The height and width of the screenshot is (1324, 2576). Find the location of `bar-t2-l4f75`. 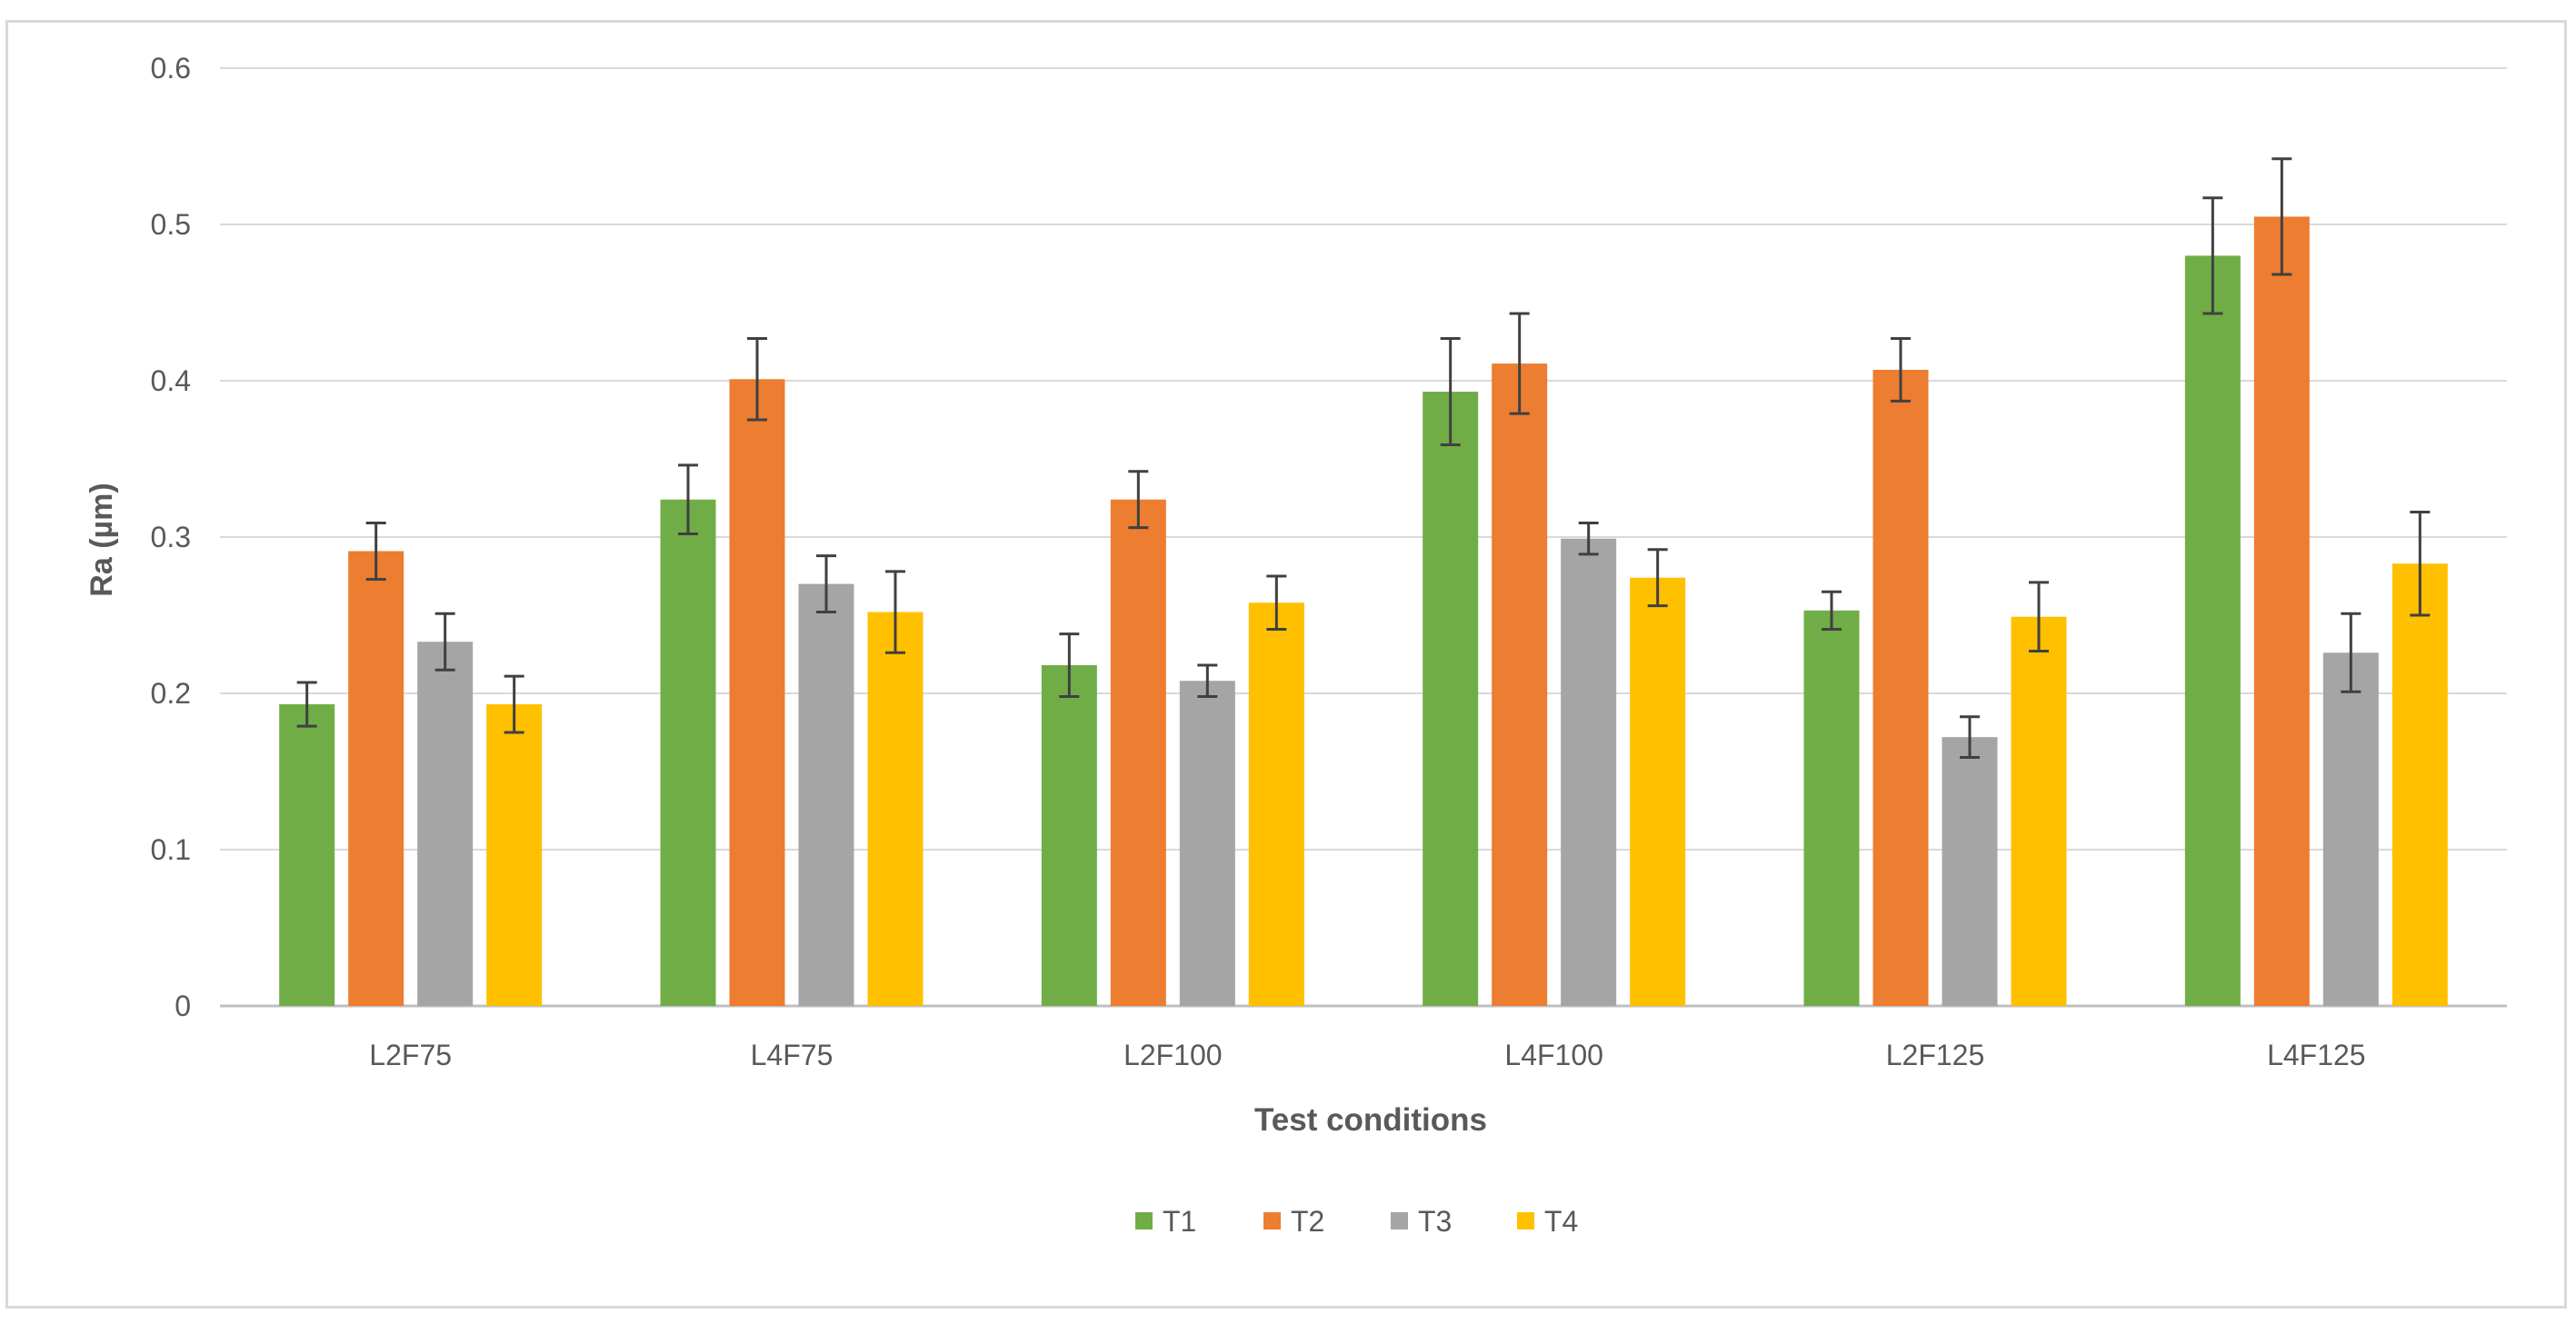

bar-t2-l4f75 is located at coordinates (757, 692).